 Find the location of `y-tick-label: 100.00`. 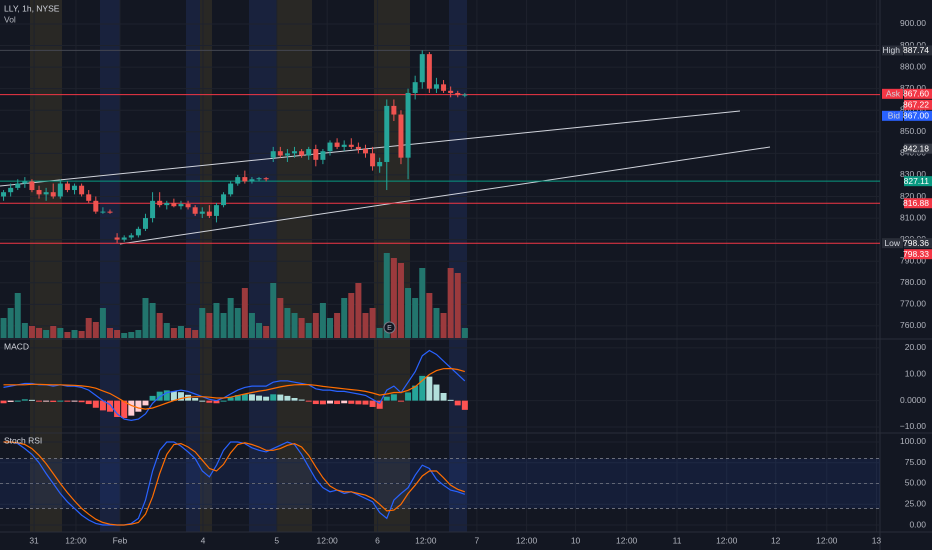

y-tick-label: 100.00 is located at coordinates (913, 441).